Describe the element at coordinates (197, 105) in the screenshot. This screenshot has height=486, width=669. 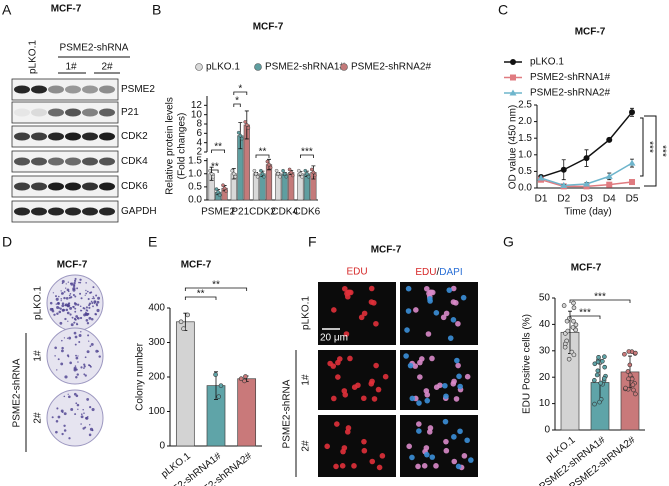
I see `y-tick-label: 12` at that location.